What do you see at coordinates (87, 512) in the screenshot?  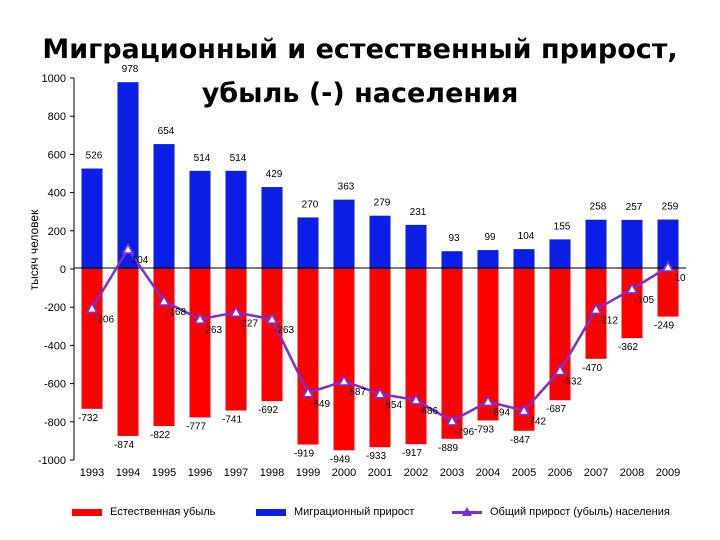 I see `legend-swatch-natural` at bounding box center [87, 512].